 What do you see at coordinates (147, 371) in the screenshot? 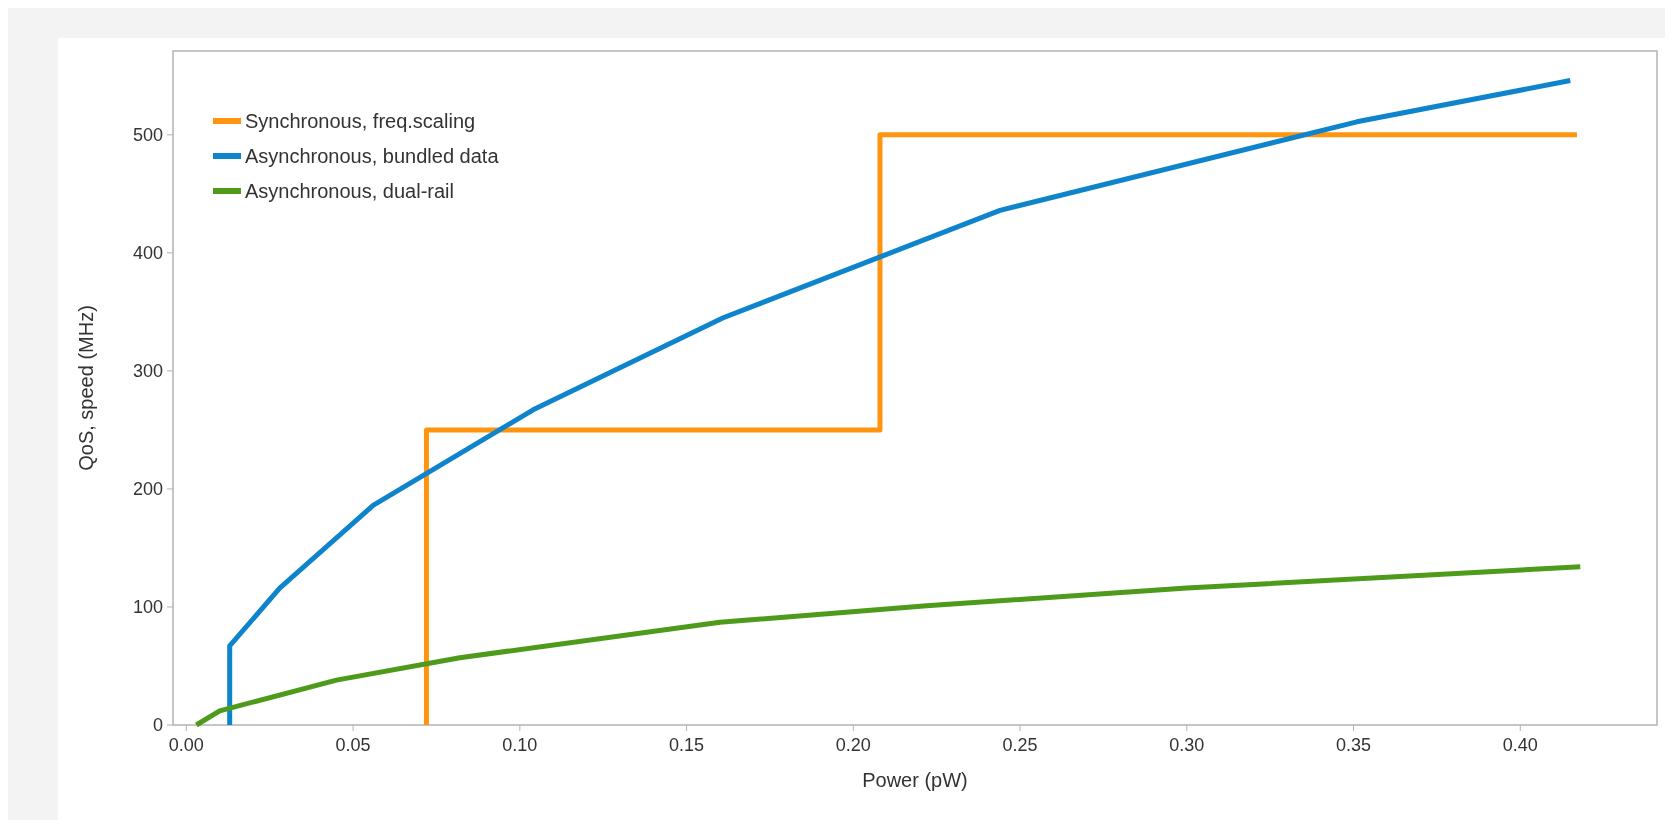
I see `y-tick-label: 300` at bounding box center [147, 371].